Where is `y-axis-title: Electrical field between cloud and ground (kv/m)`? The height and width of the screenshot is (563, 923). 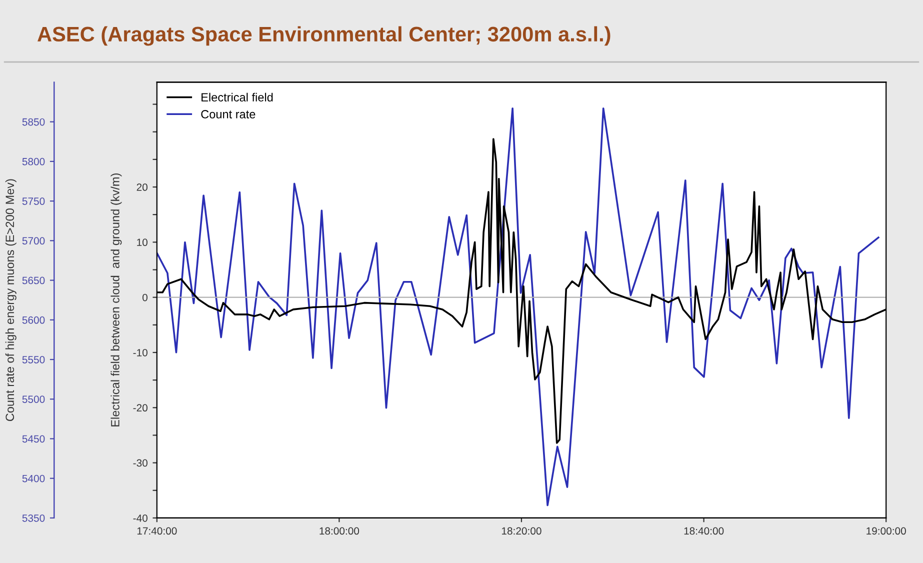
y-axis-title: Electrical field between cloud and ground (kv/m) is located at coordinates (116, 300).